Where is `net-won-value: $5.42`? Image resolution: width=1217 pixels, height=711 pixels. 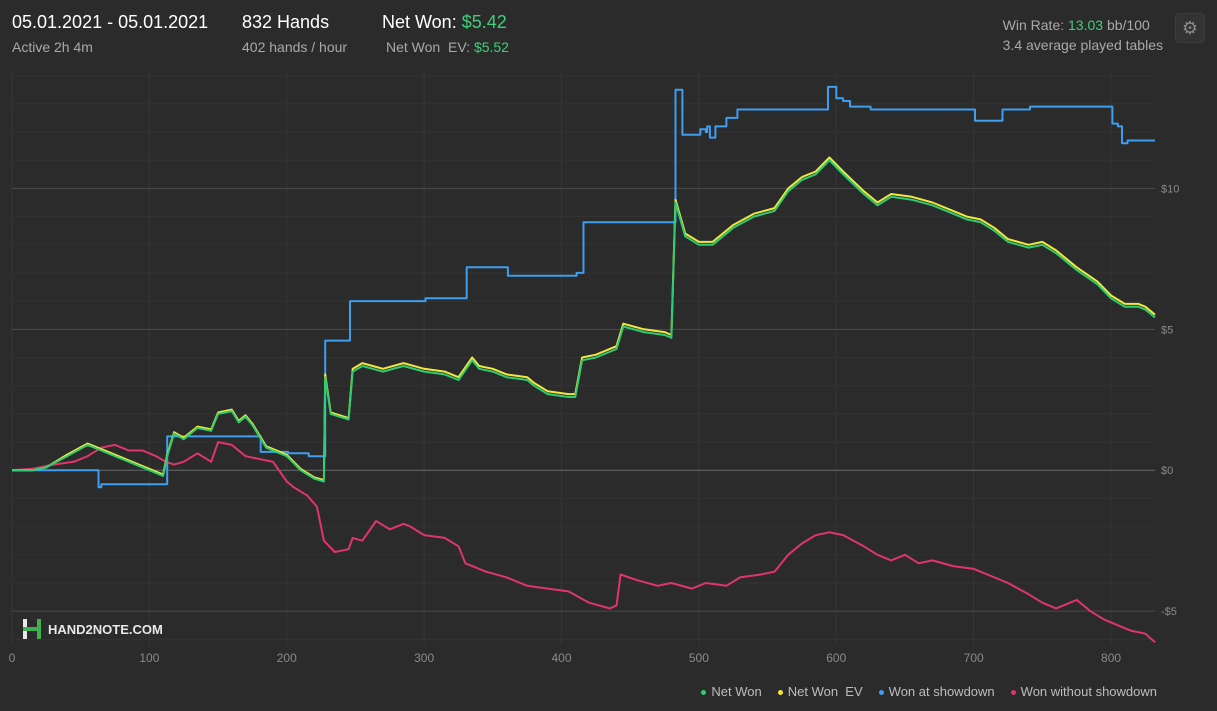 net-won-value: $5.42 is located at coordinates (484, 22).